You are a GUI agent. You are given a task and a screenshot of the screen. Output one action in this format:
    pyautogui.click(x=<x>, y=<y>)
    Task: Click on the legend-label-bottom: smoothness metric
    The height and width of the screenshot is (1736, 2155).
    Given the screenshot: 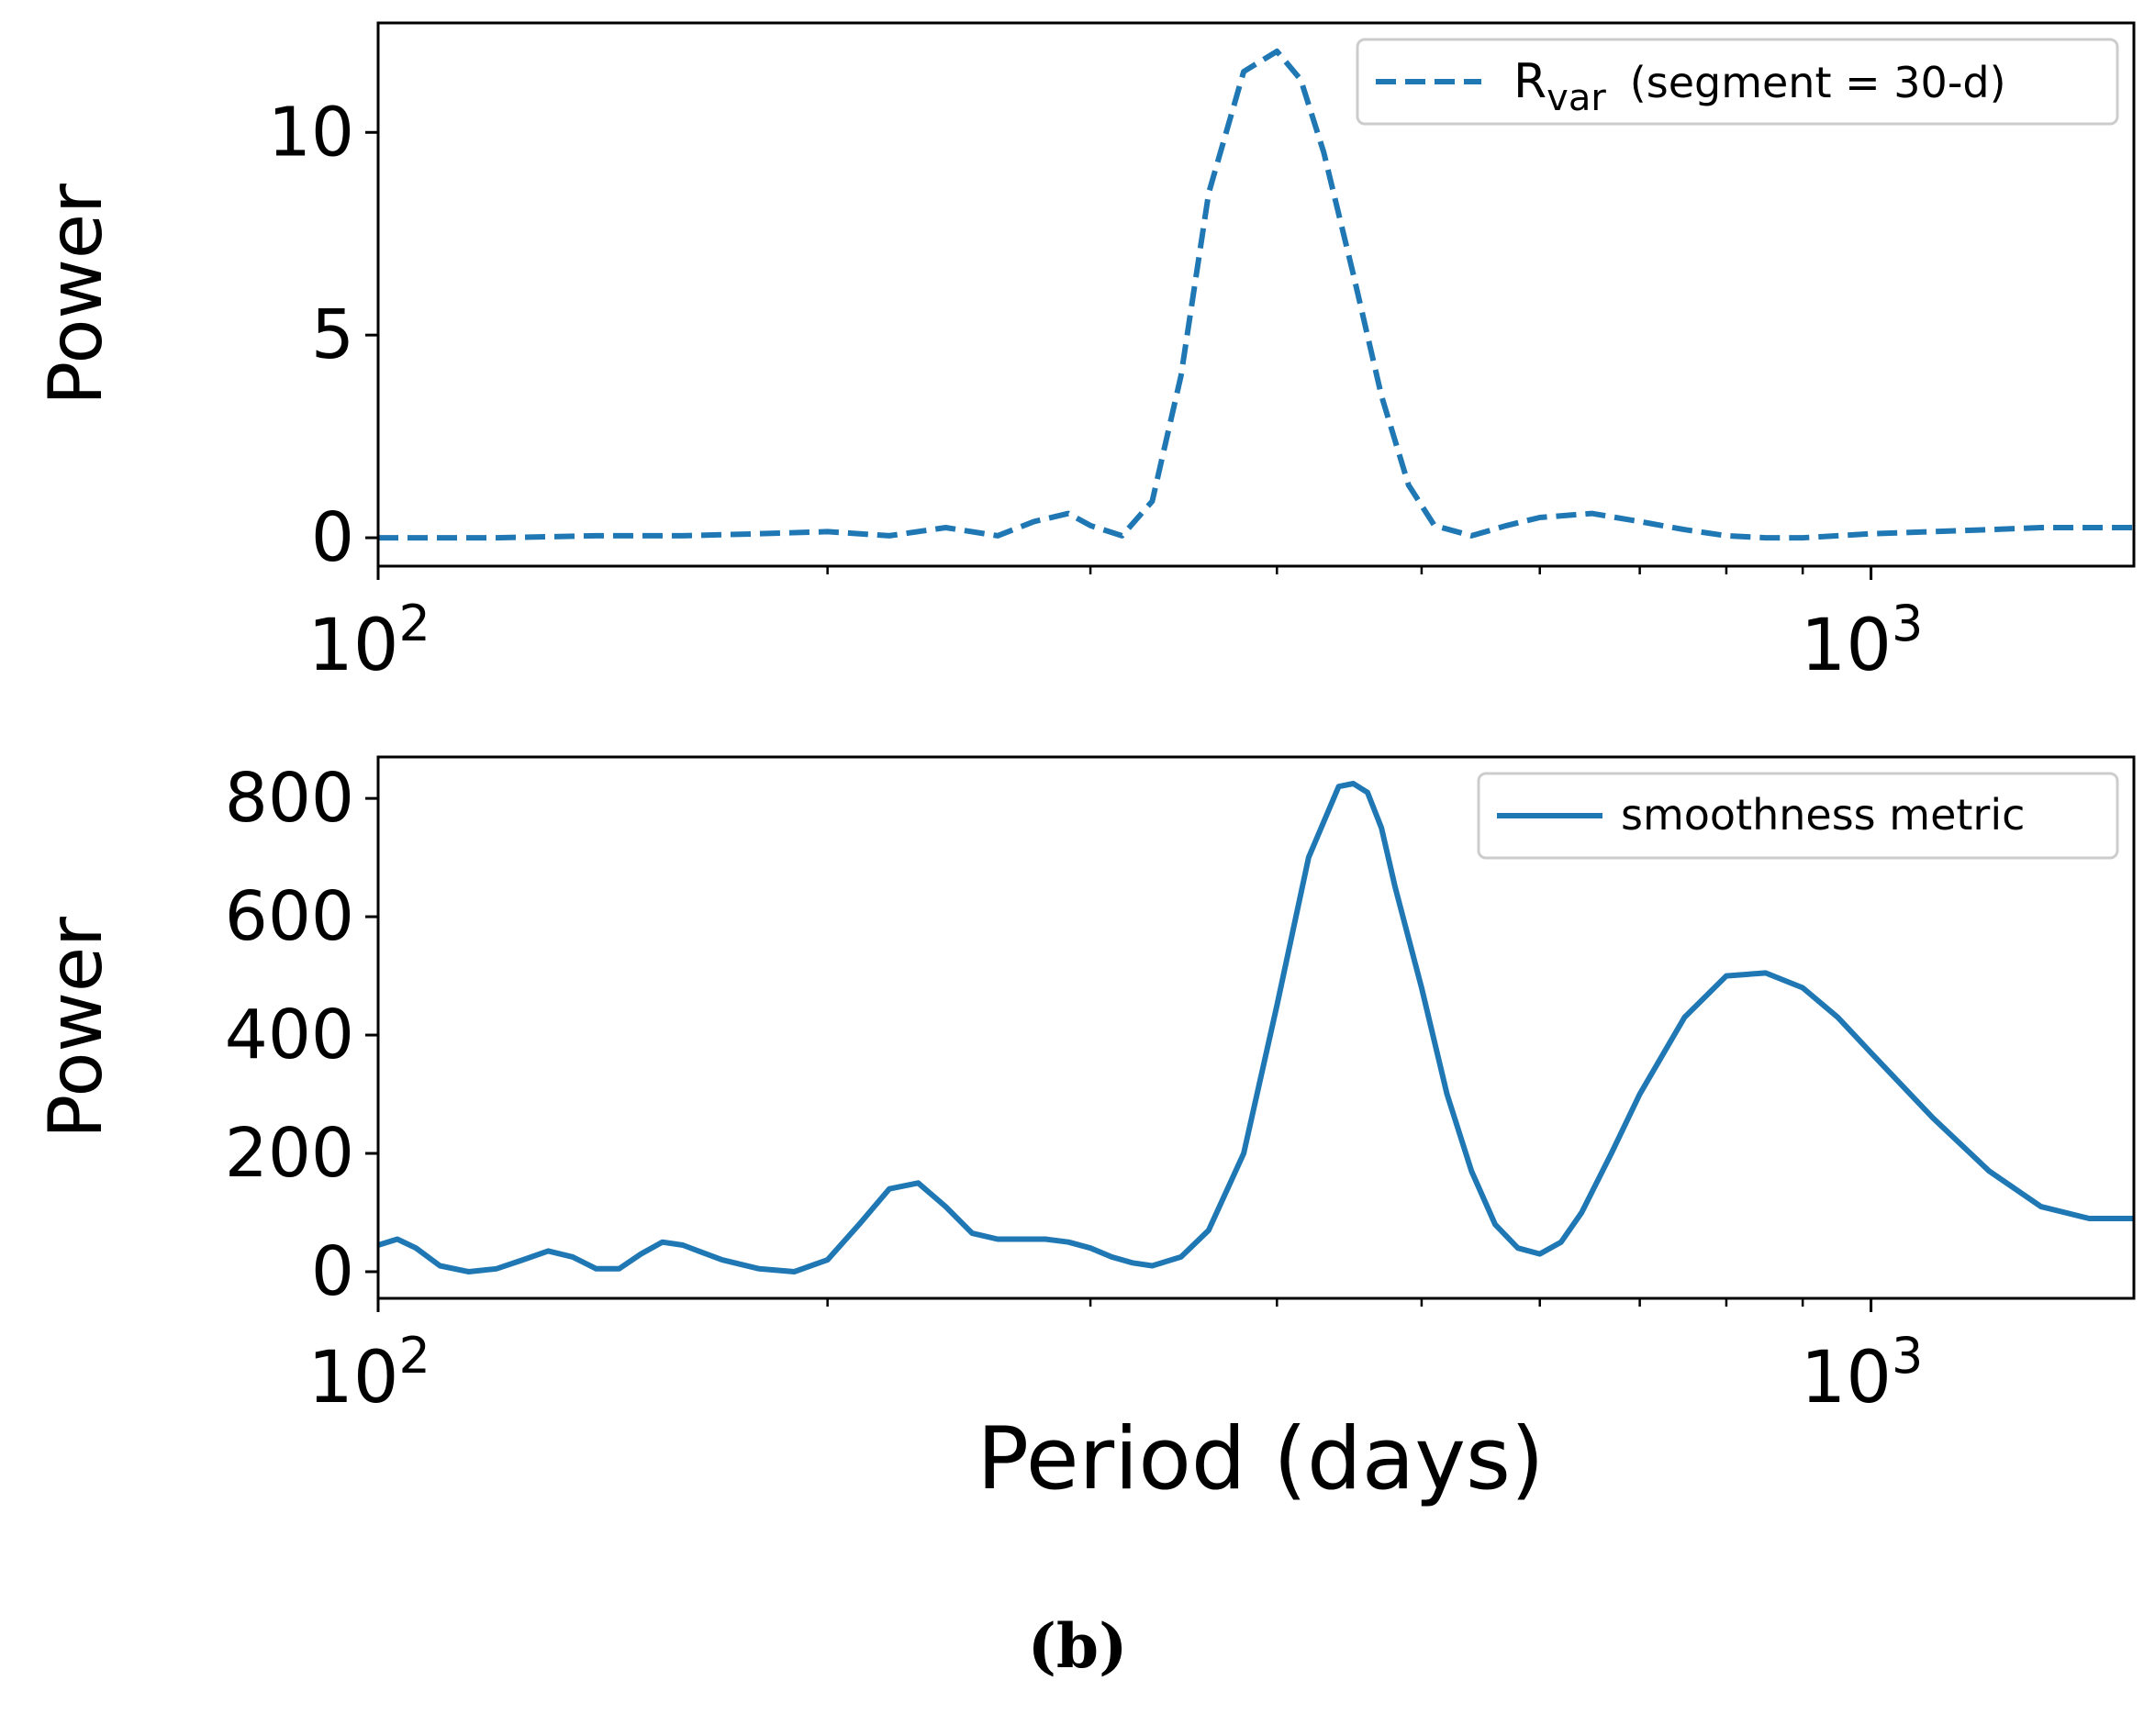 What is the action you would take?
    pyautogui.click(x=1823, y=815)
    